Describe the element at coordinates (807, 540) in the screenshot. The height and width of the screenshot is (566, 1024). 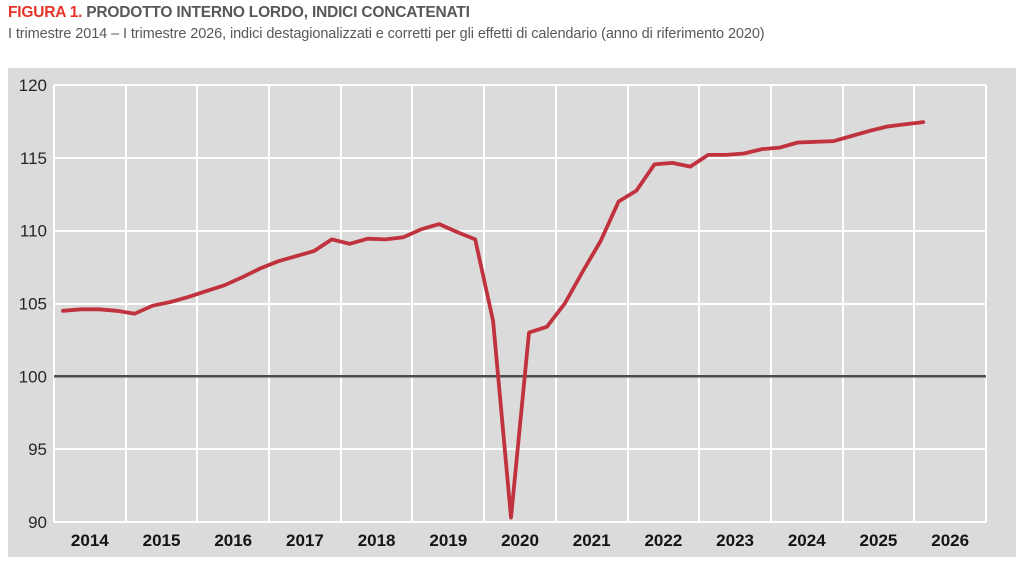
I see `x-tick-2024: 2024` at that location.